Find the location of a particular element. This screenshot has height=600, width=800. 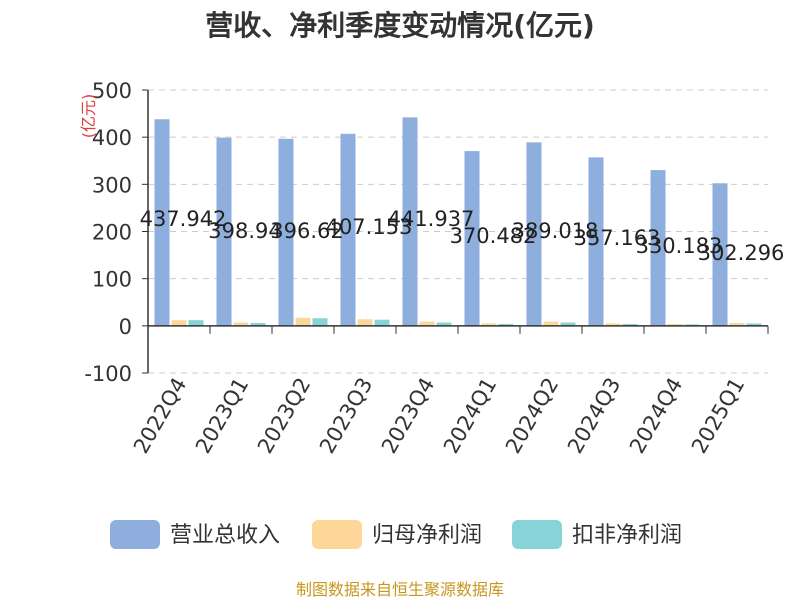

legend-label: 扣非净利润 is located at coordinates (627, 535).